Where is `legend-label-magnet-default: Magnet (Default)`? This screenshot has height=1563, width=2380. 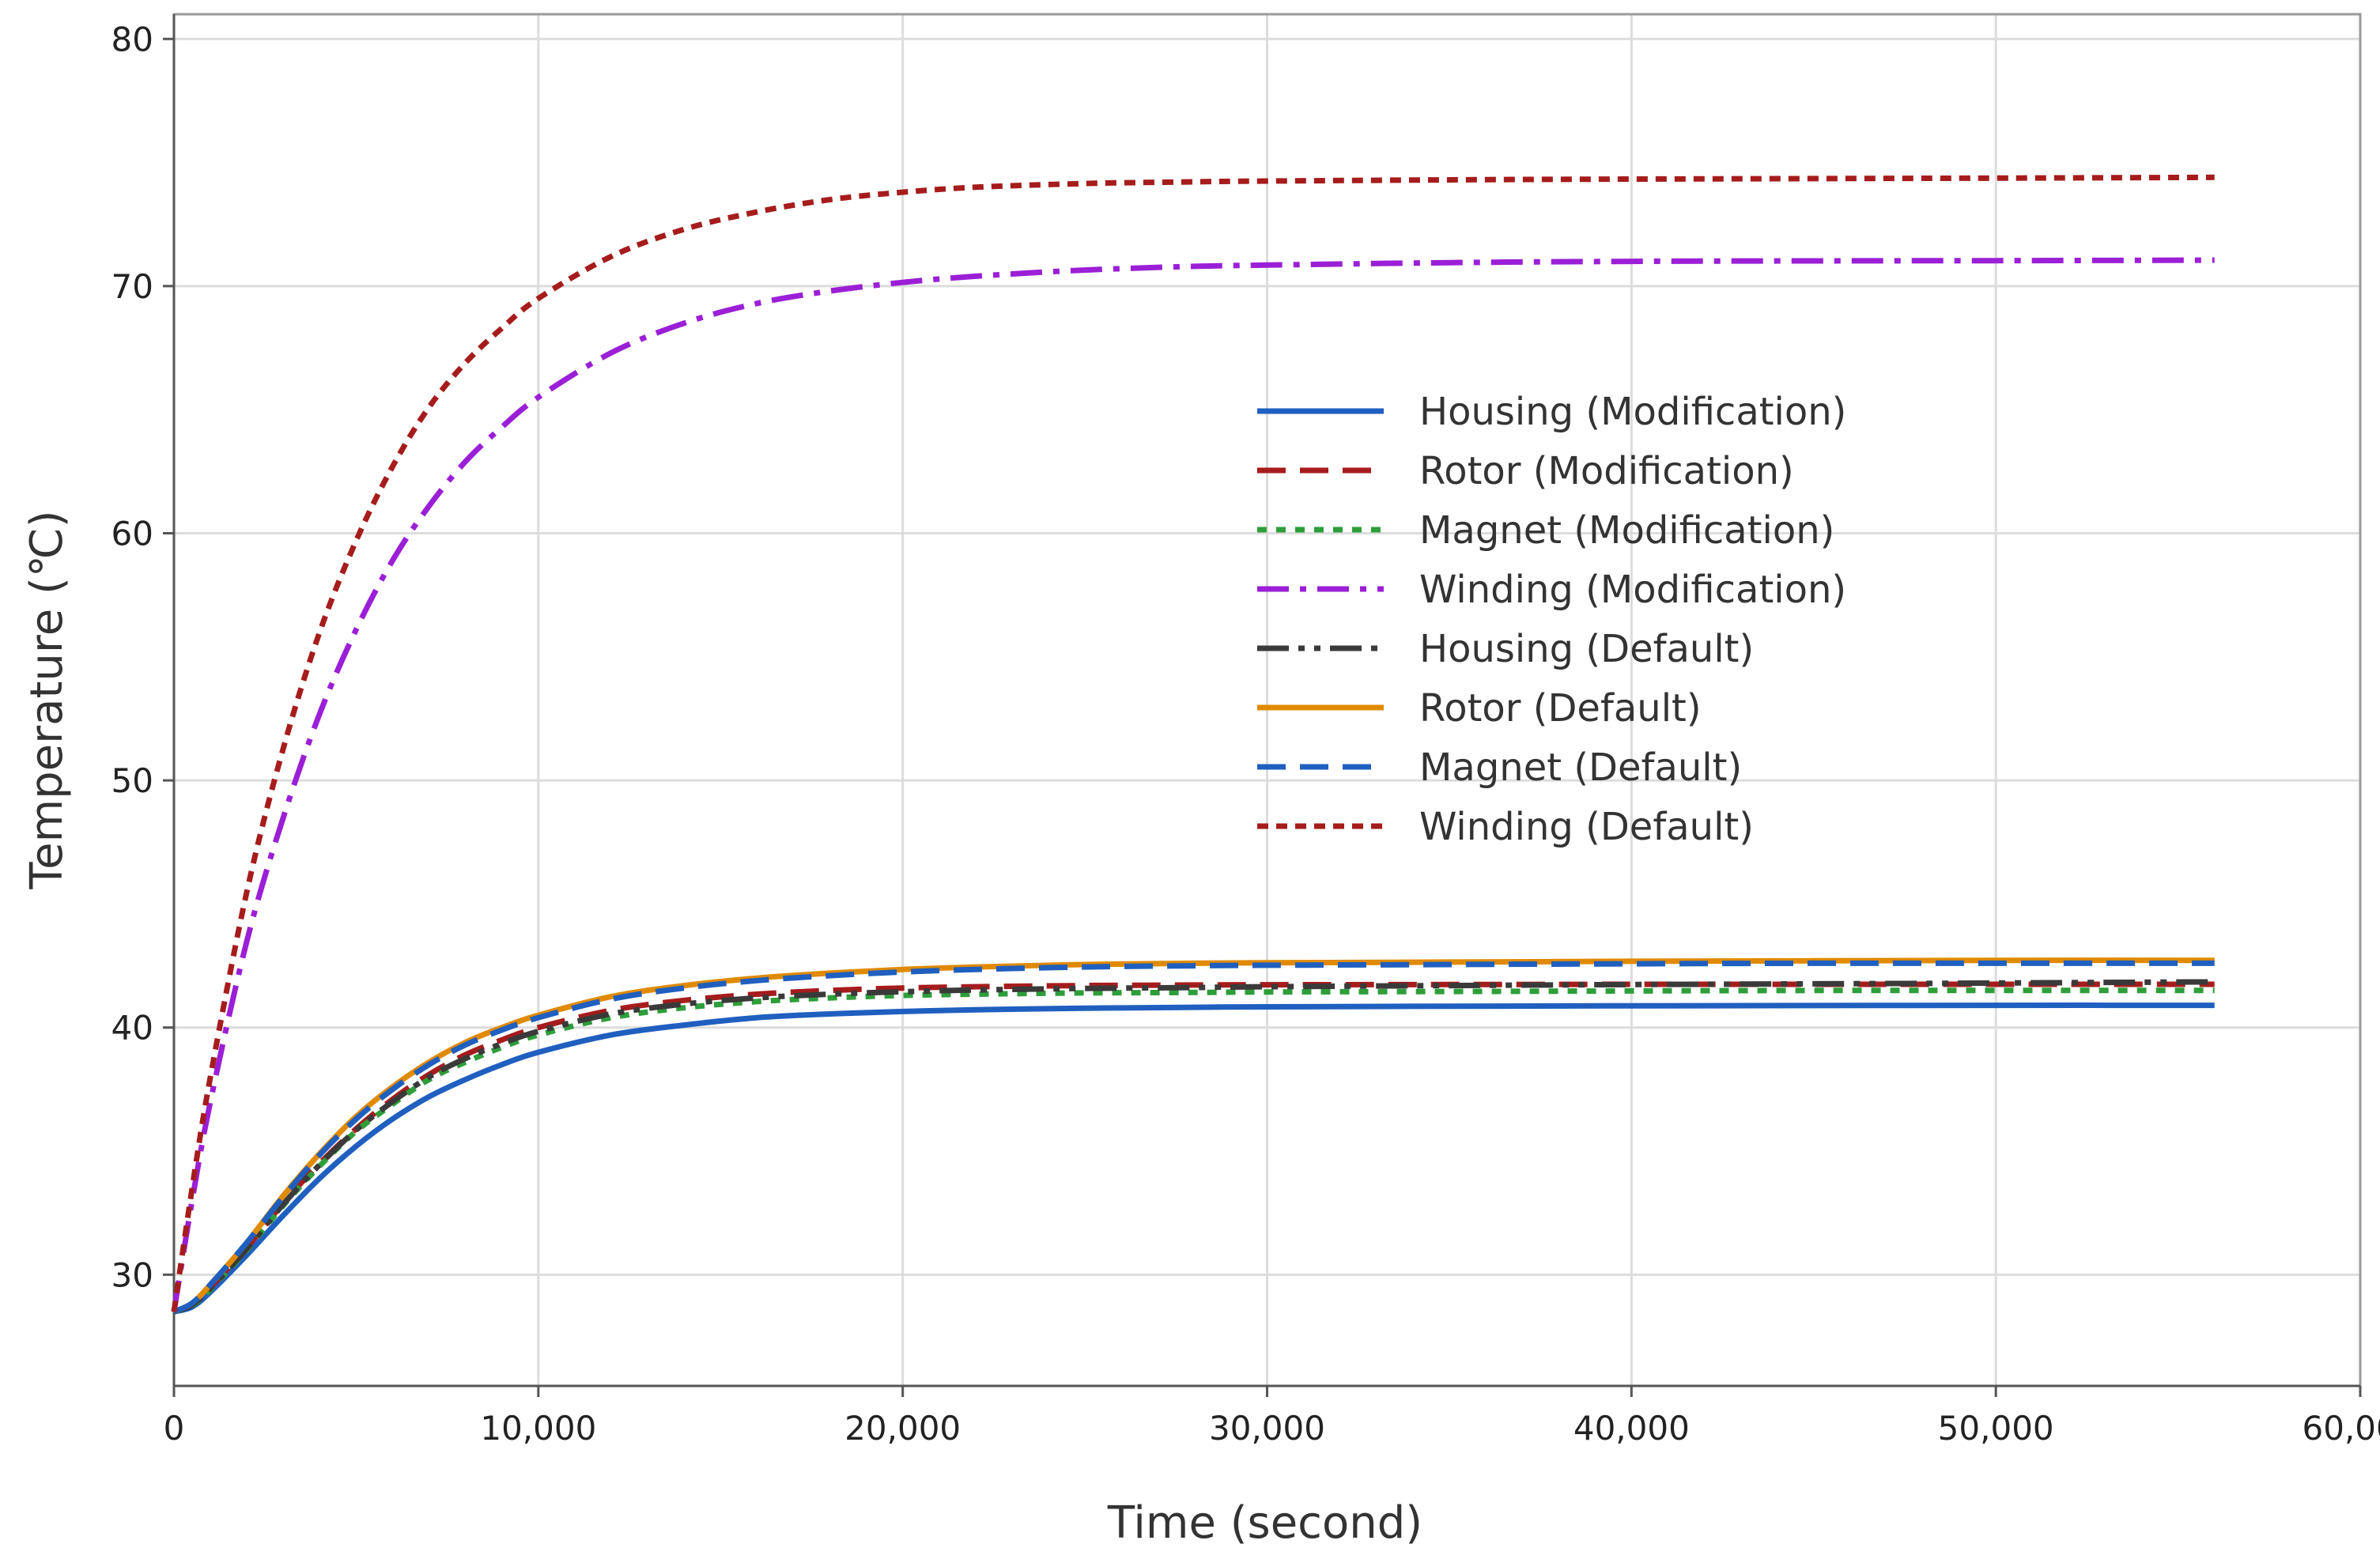 legend-label-magnet-default: Magnet (Default) is located at coordinates (1580, 768).